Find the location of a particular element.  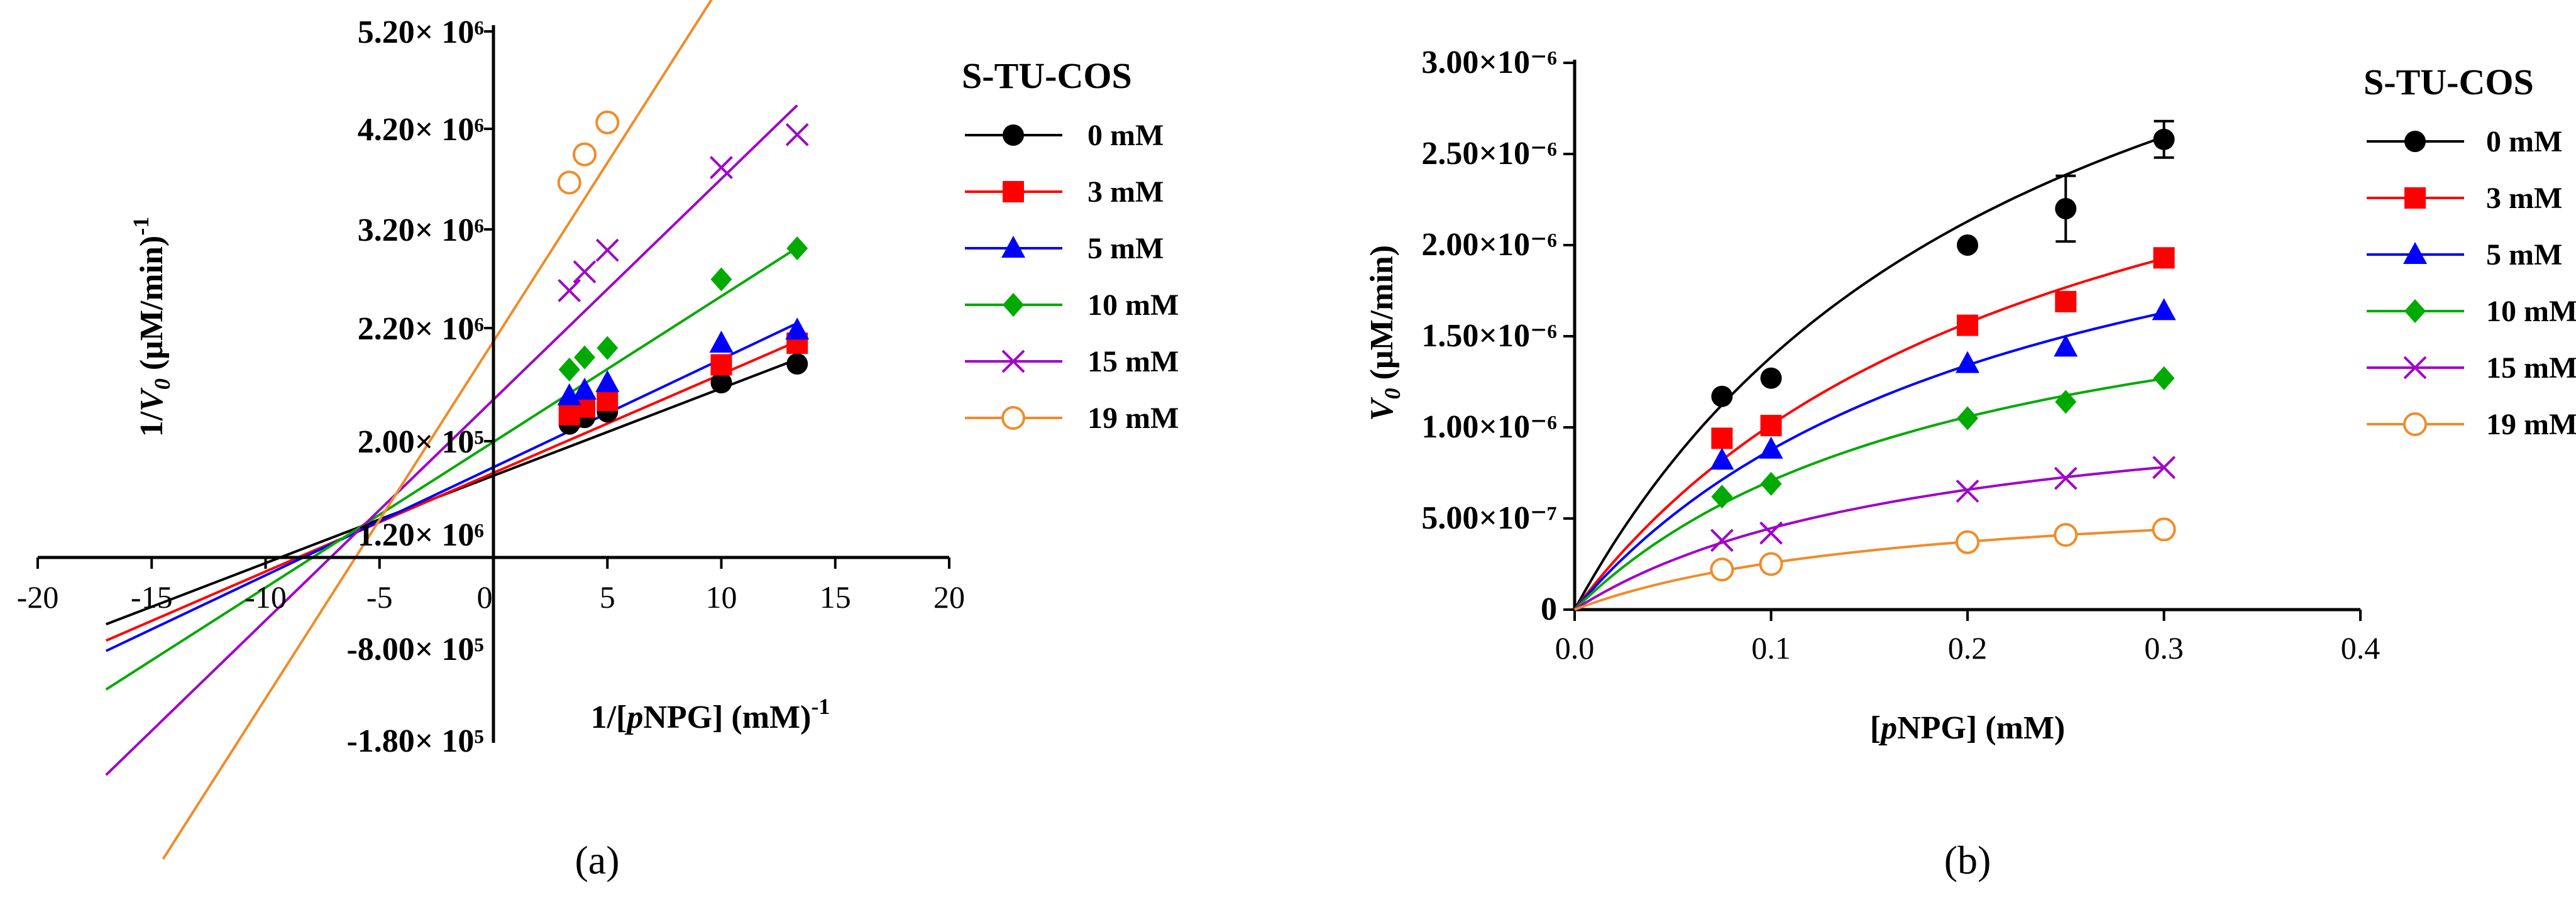

panel-b-label: (b) is located at coordinates (1968, 860).